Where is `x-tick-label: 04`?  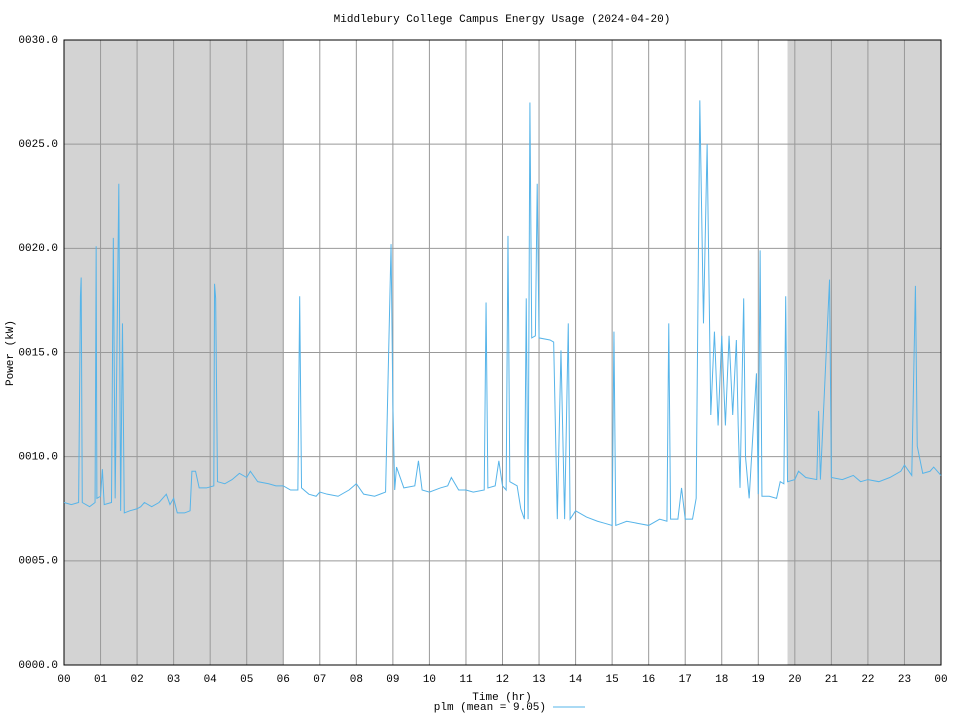
x-tick-label: 04 is located at coordinates (211, 680).